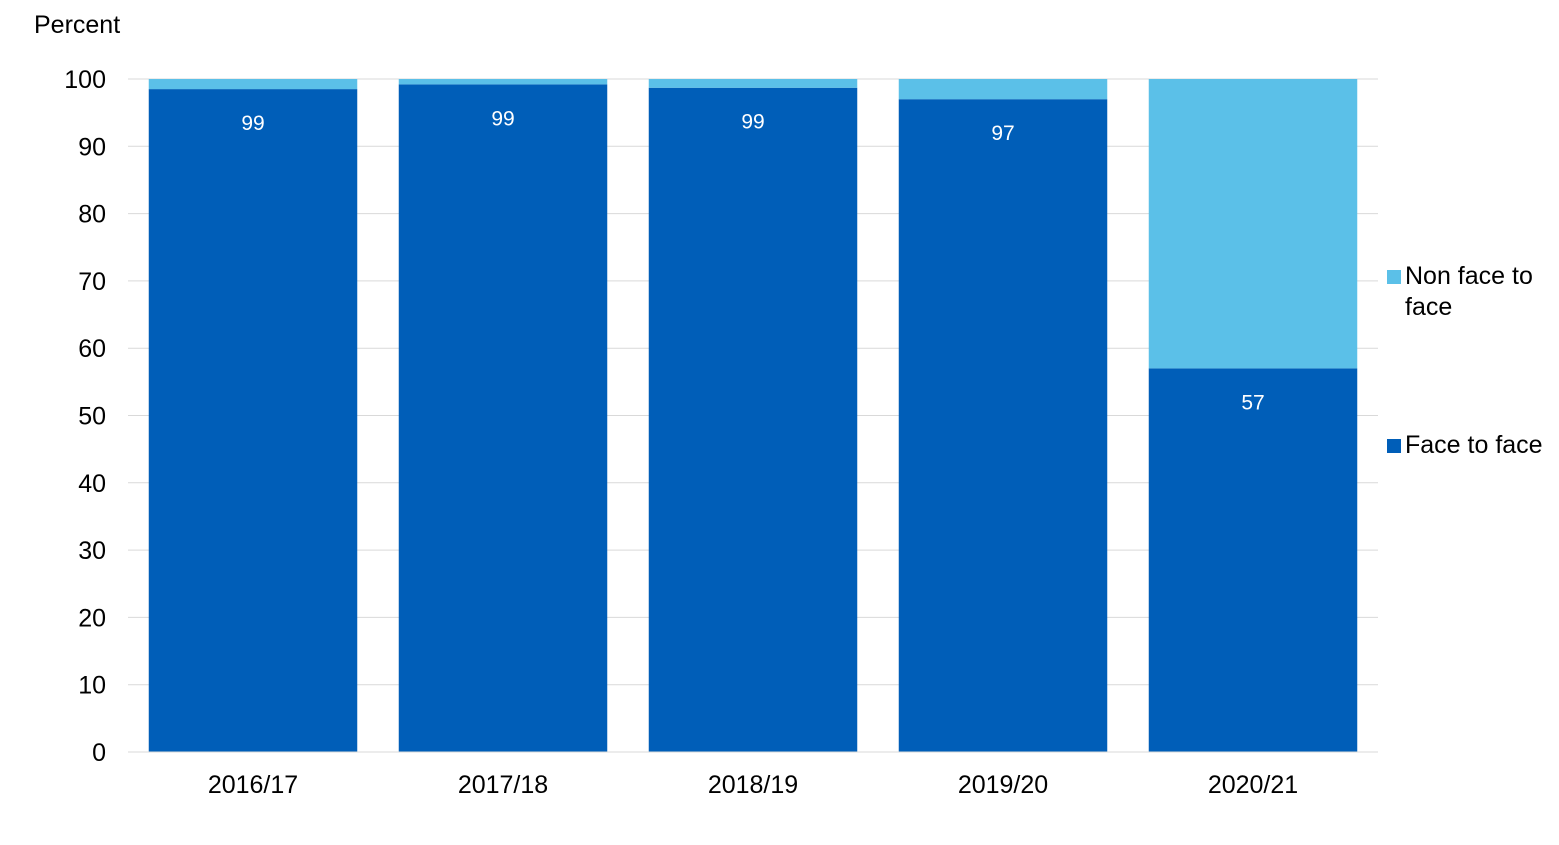  I want to click on x-tick-label-2017-18: 2017/18, so click(503, 785).